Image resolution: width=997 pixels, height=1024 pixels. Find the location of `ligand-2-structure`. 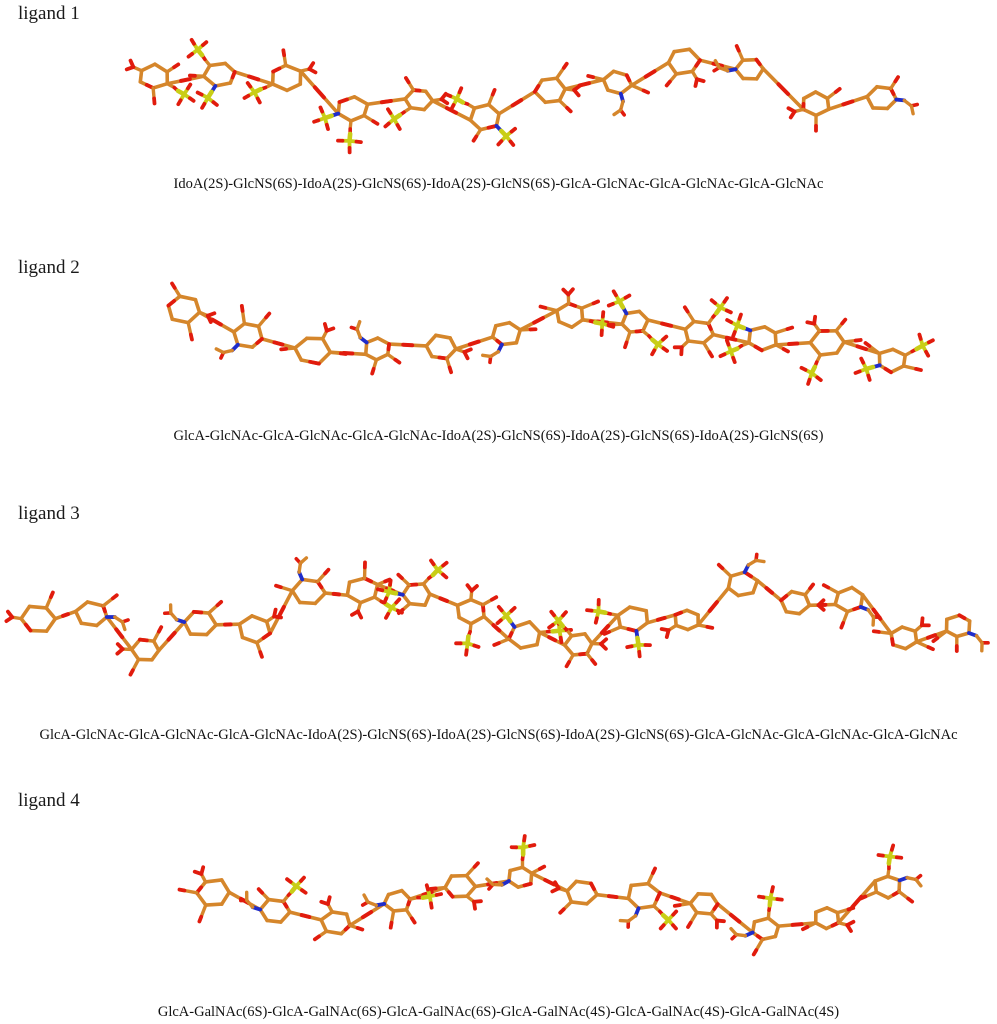

ligand-2-structure is located at coordinates (550, 333).